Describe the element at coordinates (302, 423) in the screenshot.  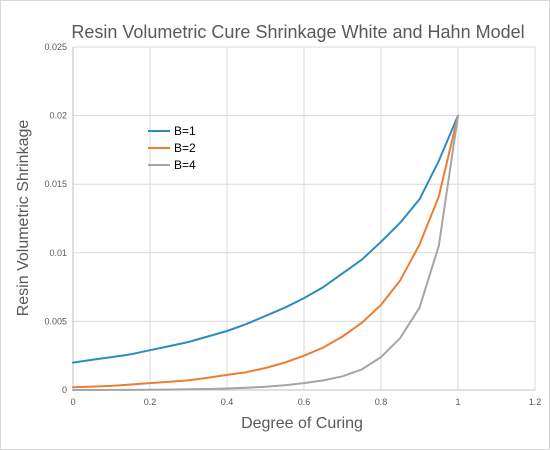
I see `x-axis-title: Degree of Curing` at that location.